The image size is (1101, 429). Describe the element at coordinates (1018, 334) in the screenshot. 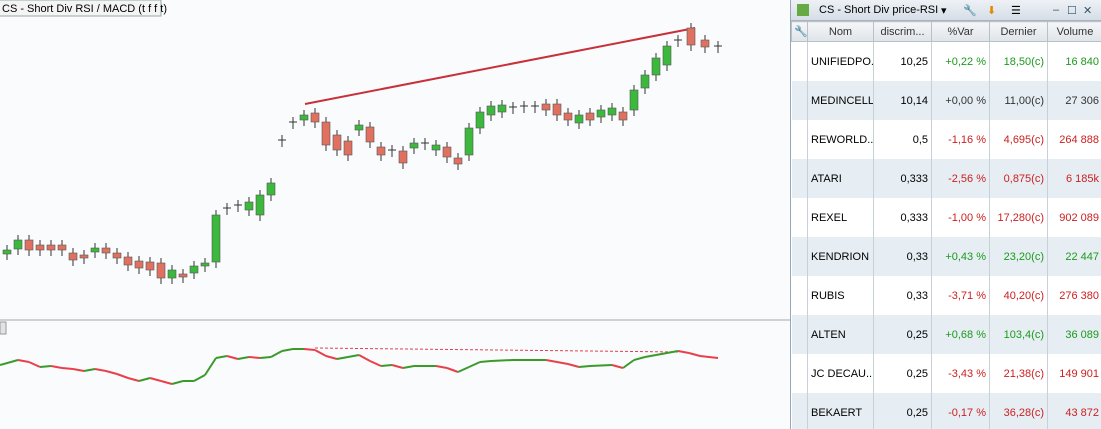

I see `cell: 103,4(c)` at that location.